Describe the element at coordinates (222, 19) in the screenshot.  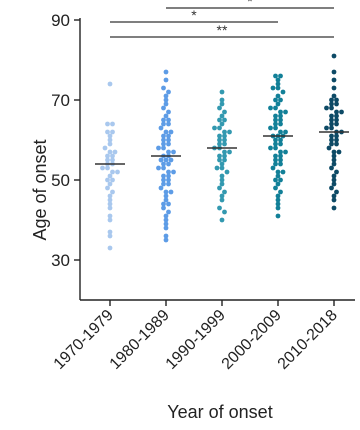
I see `significance-brackets: ****` at that location.